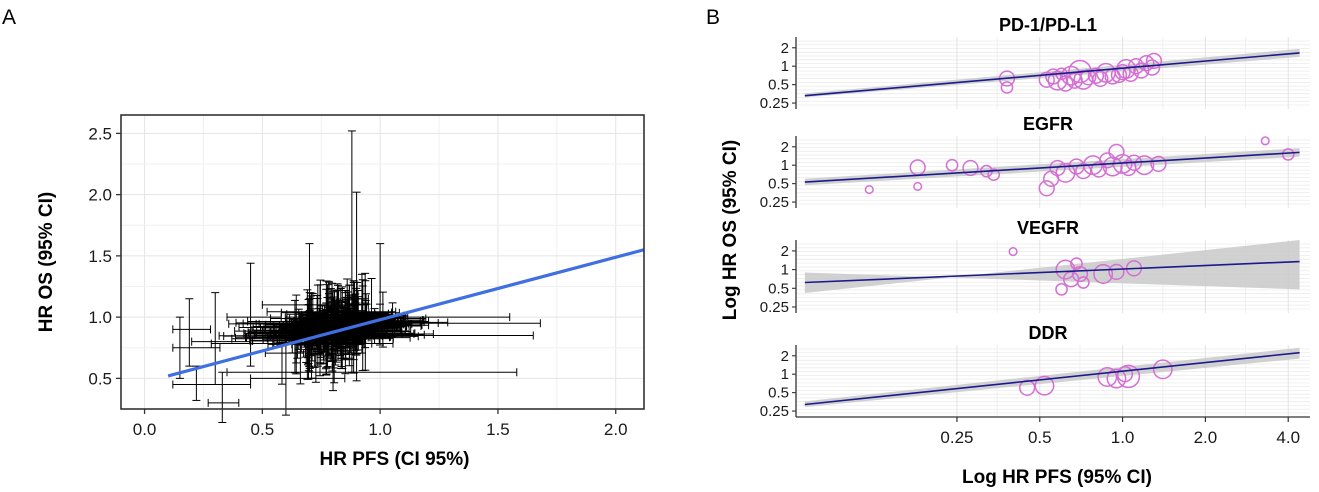 This screenshot has width=1319, height=492. I want to click on confidence-band, so click(1052, 266).